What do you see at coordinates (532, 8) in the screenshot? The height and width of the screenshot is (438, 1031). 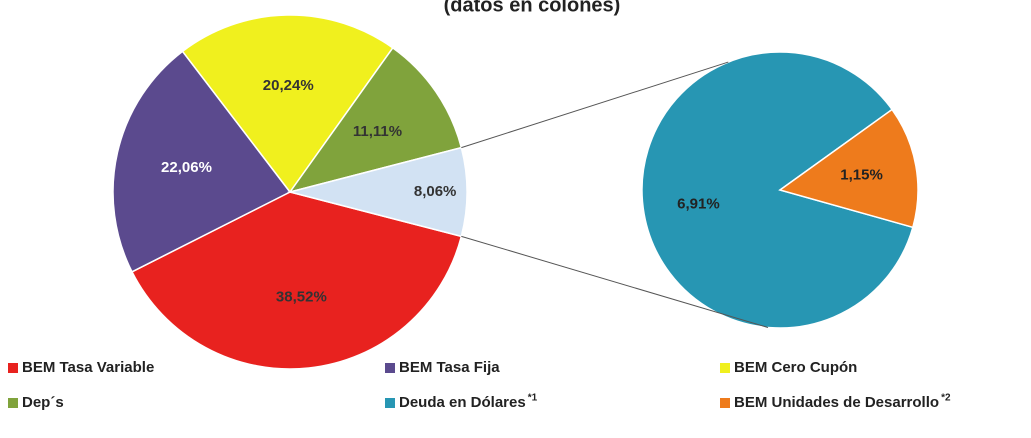 I see `chart-title: (datos en colones)` at bounding box center [532, 8].